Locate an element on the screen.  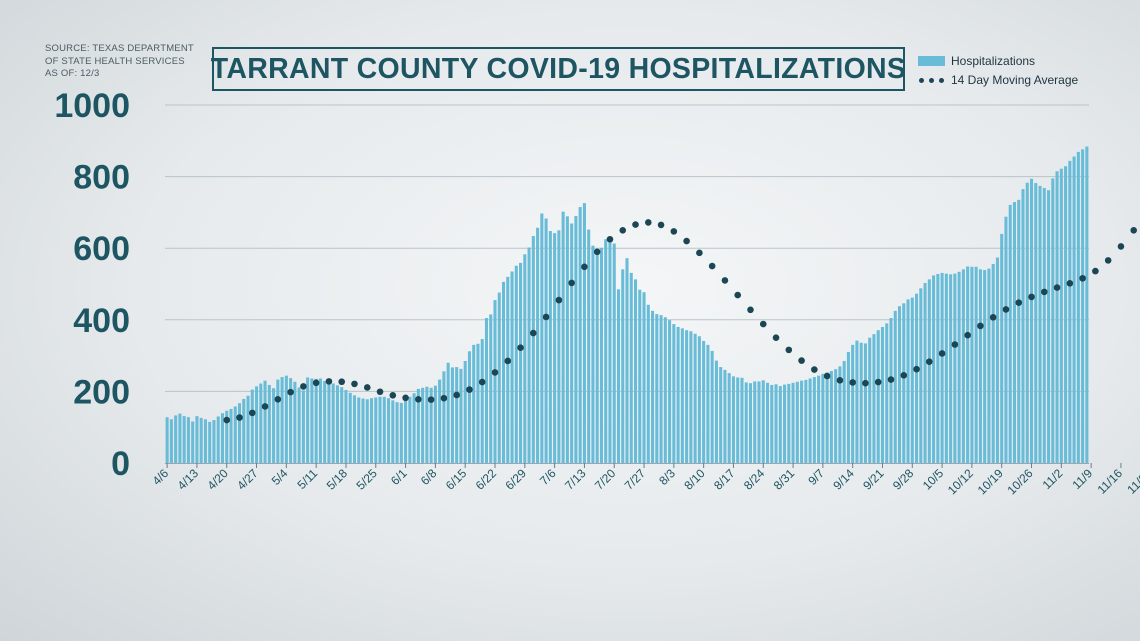
y-tick-label: 600 is located at coordinates (101, 249).